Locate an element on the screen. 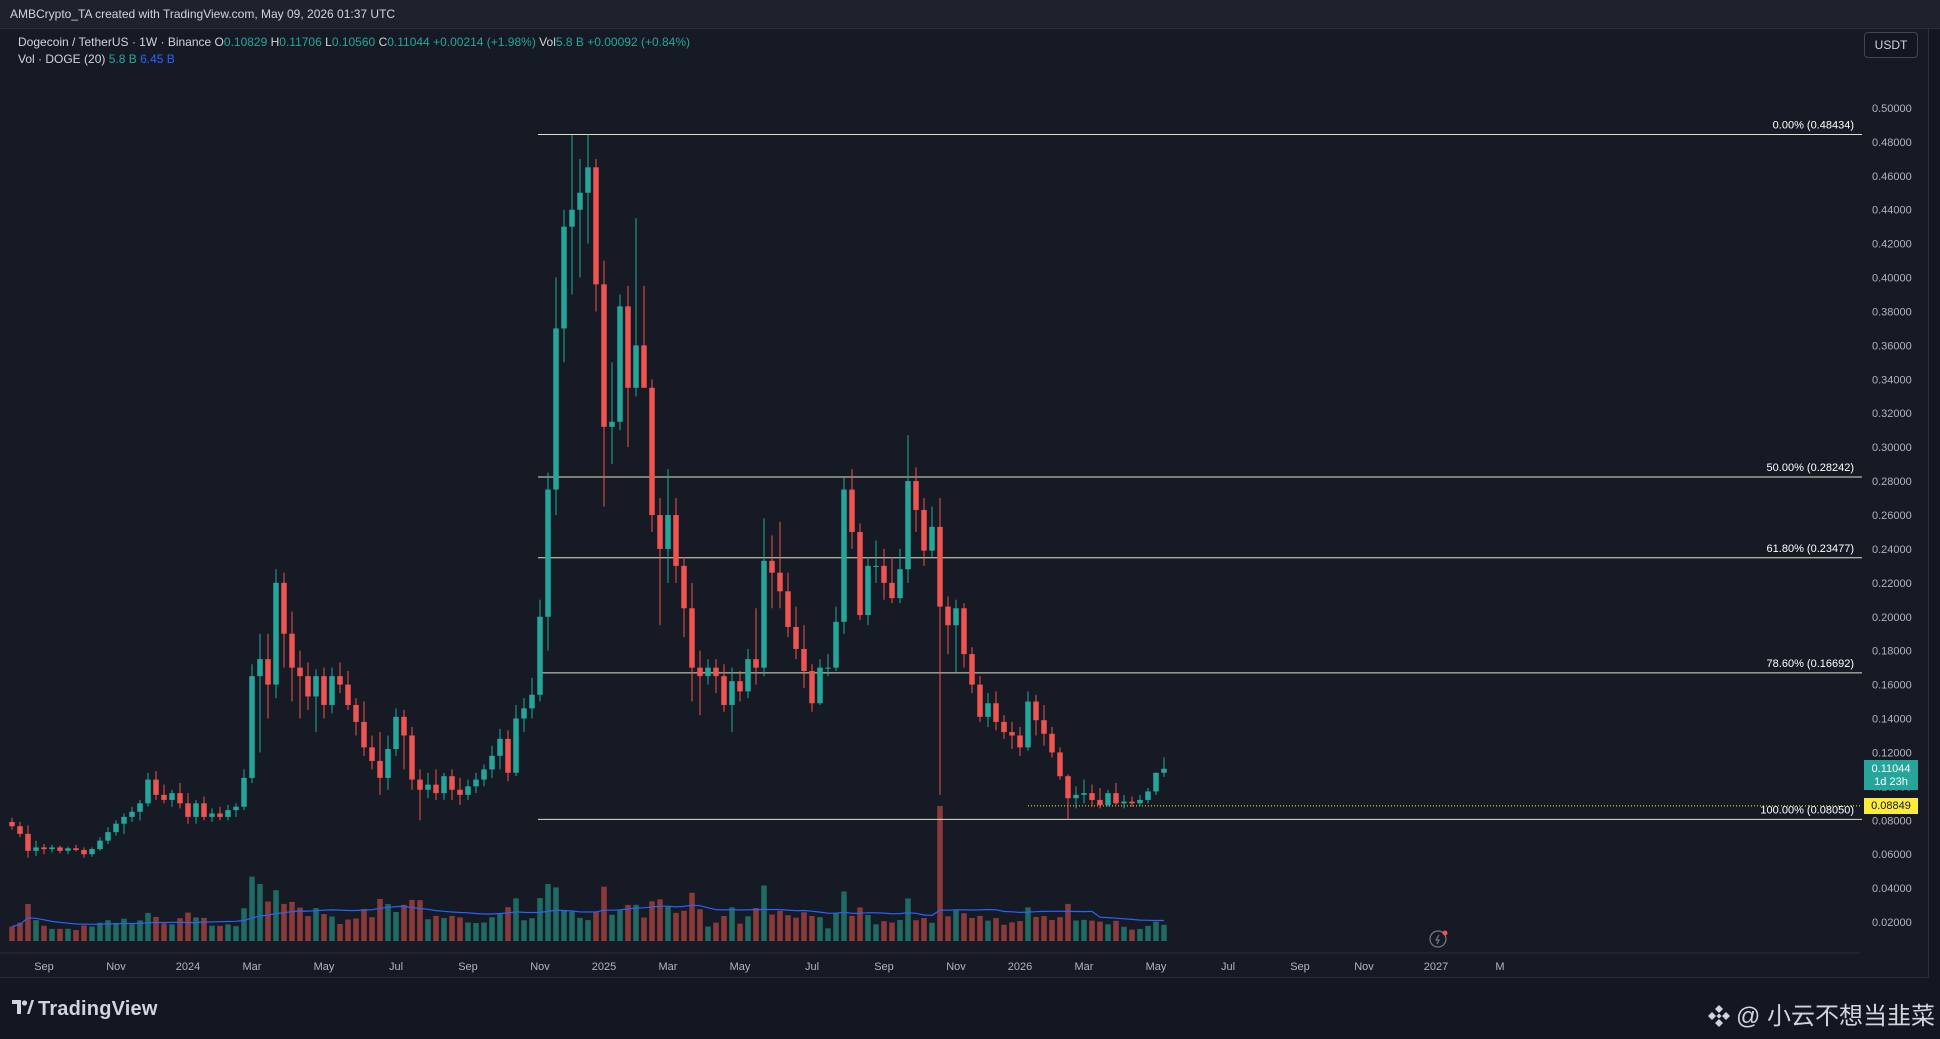 Image resolution: width=1940 pixels, height=1039 pixels. symbol-name: Dogecoin / TetherUS · 1W · Binance is located at coordinates (115, 42).